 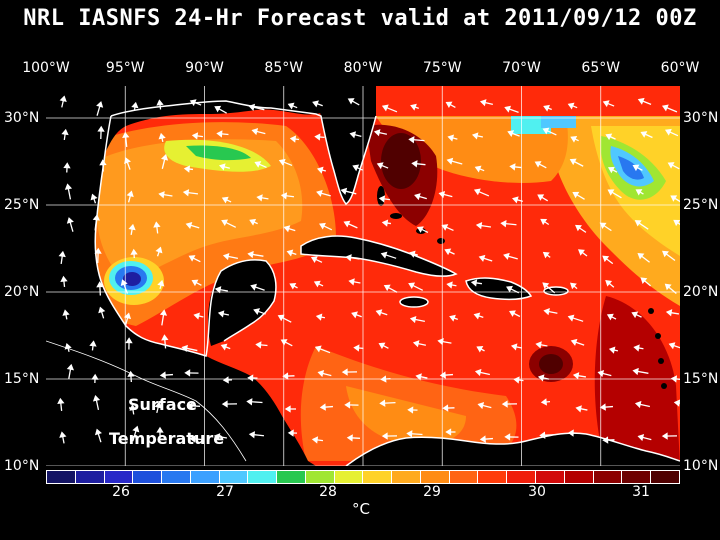 I want to click on lon-label: 75°W, so click(x=442, y=68).